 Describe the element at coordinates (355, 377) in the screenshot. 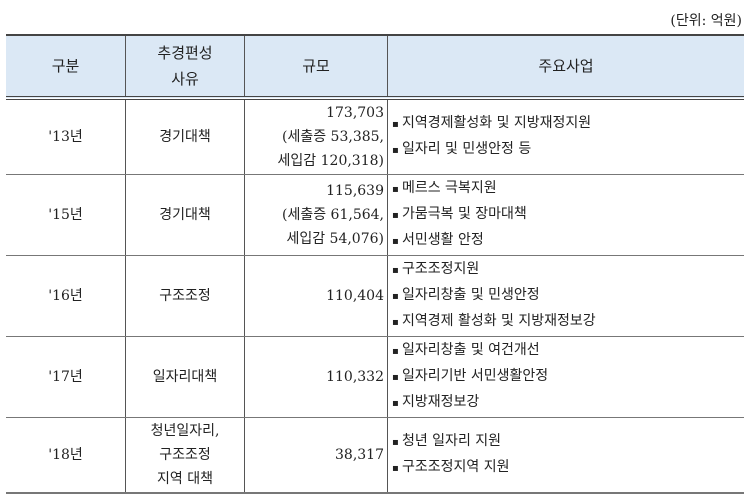

I see `scale-cell-line: 110,332` at that location.